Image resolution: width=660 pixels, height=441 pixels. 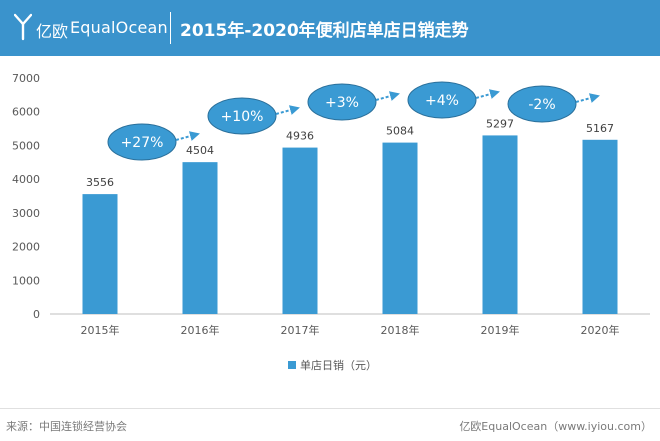 I want to click on x-tick-label: 2015年, so click(x=100, y=330).